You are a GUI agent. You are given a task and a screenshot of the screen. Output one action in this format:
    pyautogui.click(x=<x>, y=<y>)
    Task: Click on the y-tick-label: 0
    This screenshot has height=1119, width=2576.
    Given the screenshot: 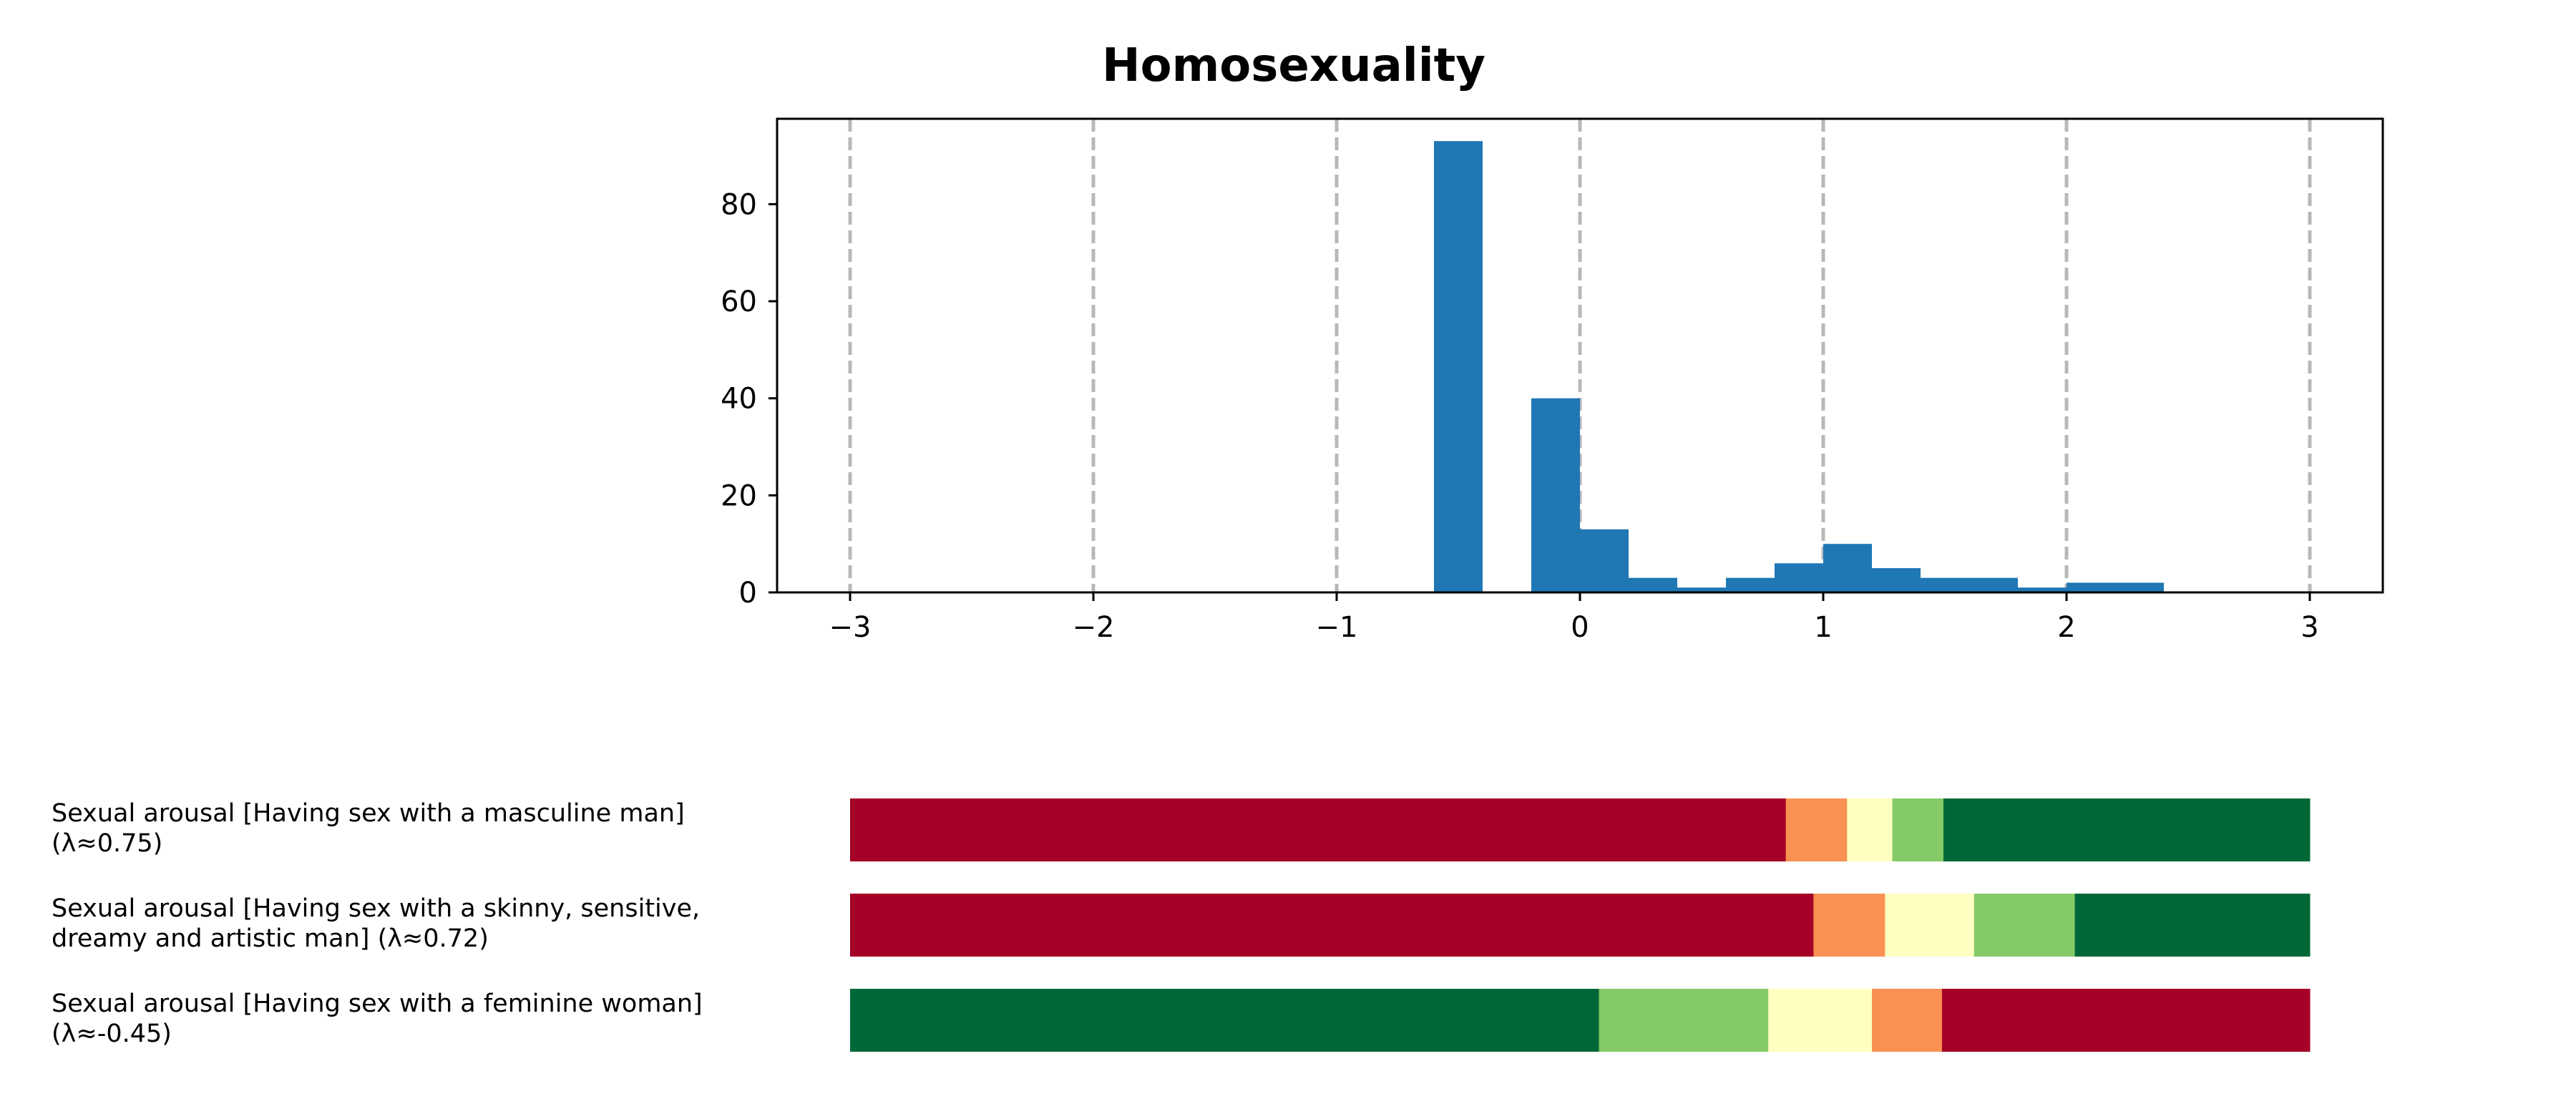 What is the action you would take?
    pyautogui.click(x=748, y=593)
    